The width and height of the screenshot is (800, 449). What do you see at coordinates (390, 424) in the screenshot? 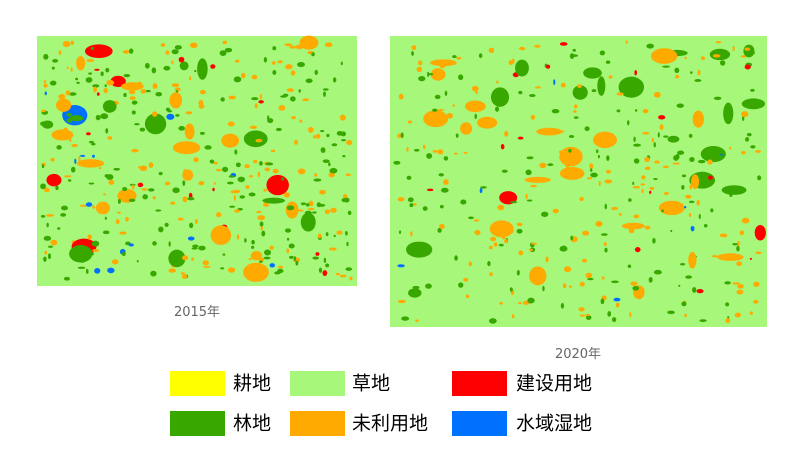
I see `legend-label: 未利用地` at bounding box center [390, 424].